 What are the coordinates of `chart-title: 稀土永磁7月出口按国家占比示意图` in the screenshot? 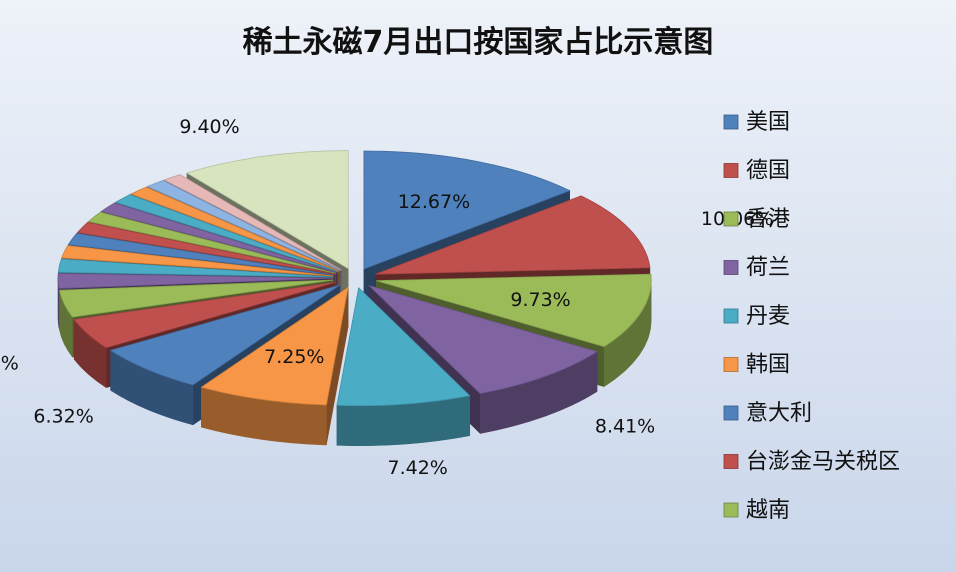 It's located at (478, 42).